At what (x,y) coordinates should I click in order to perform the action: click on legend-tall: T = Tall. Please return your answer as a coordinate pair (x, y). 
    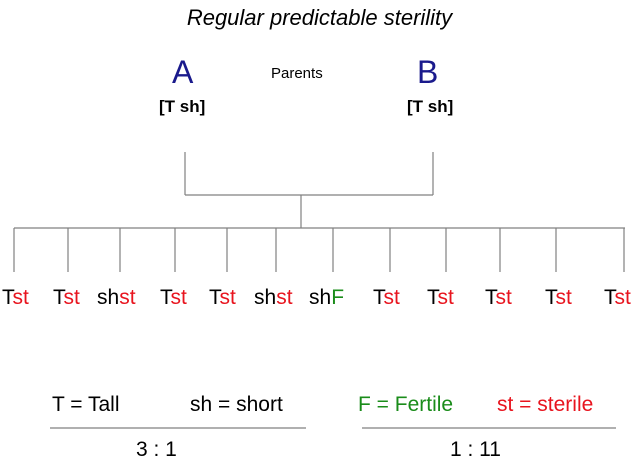
    Looking at the image, I should click on (86, 404).